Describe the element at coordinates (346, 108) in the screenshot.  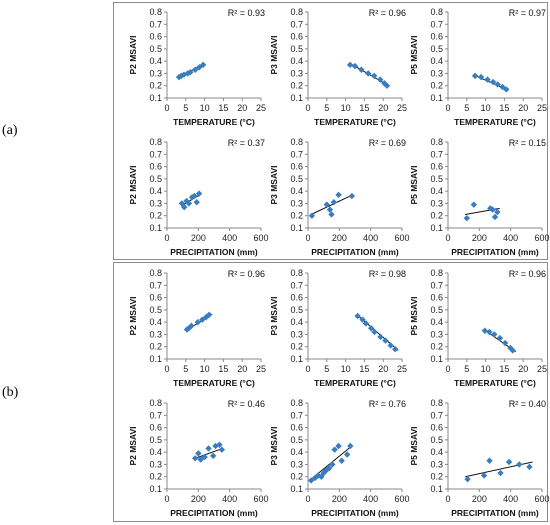
I see `x-tick-label: 10` at that location.